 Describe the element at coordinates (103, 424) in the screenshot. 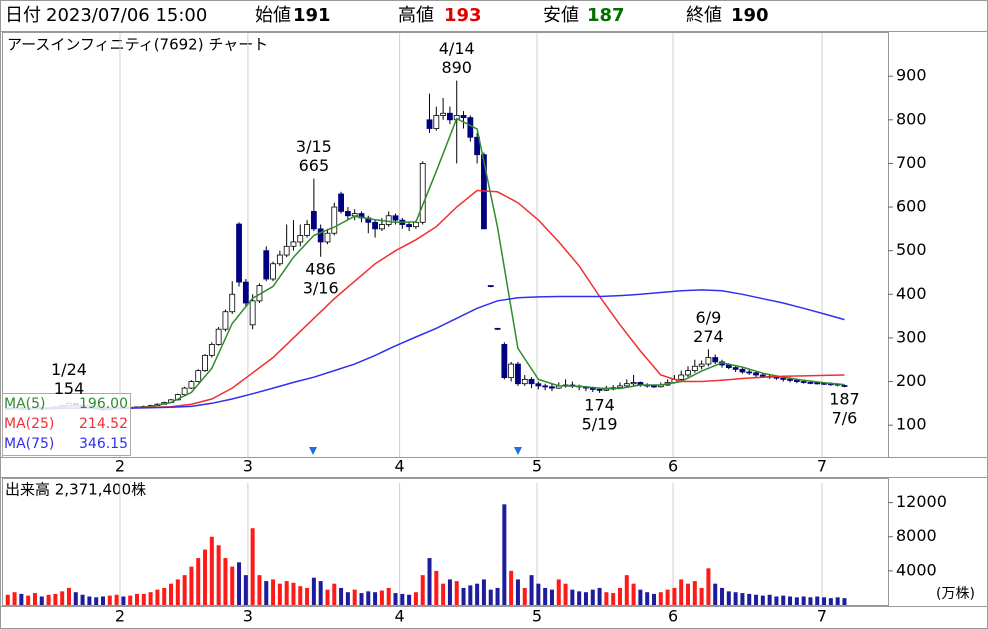

I see `legend-value: 214.52` at that location.